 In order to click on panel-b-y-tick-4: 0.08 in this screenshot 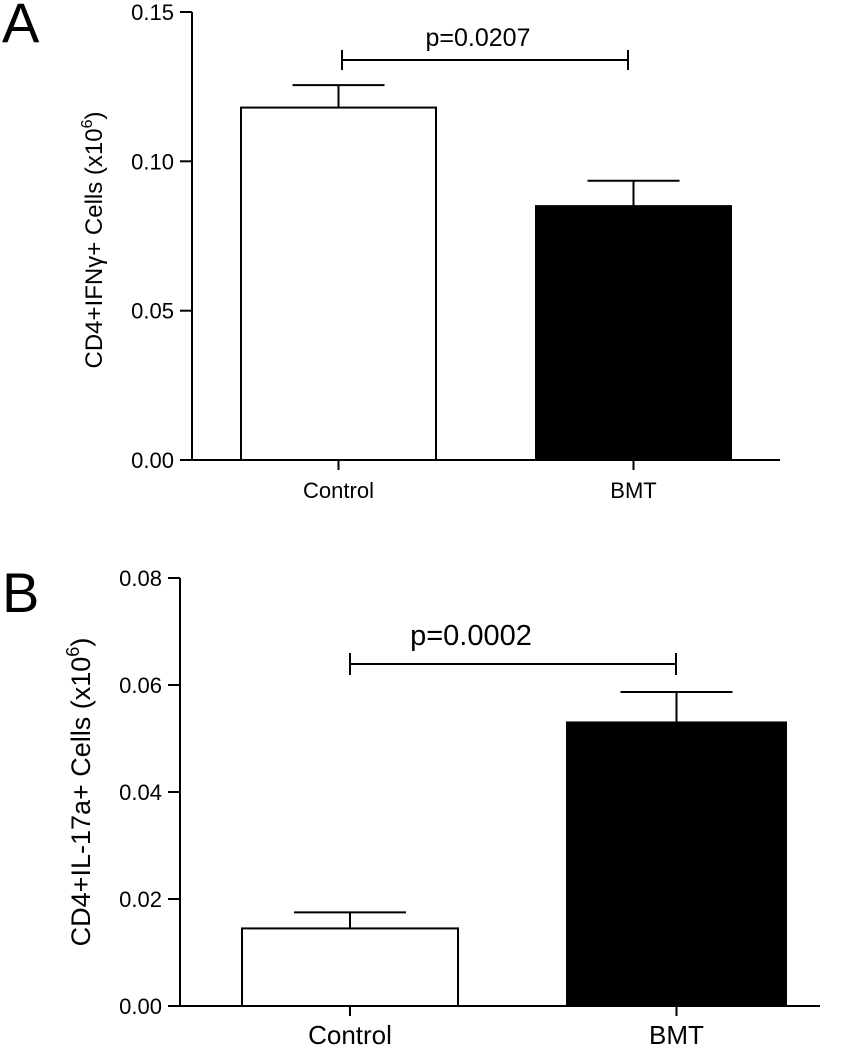, I will do `click(149, 578)`.